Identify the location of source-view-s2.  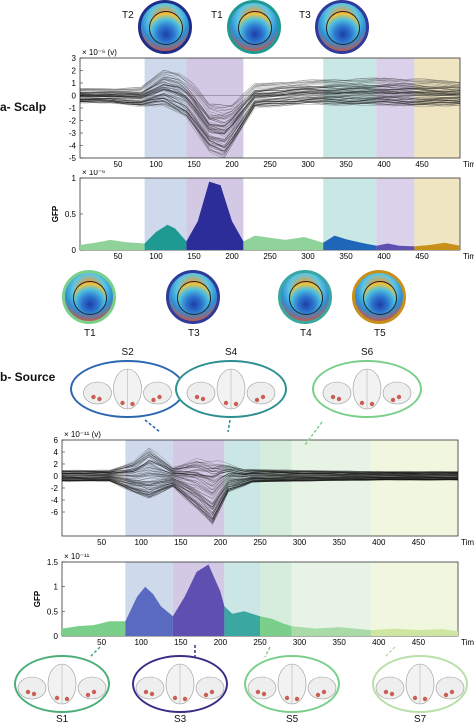
(127, 389).